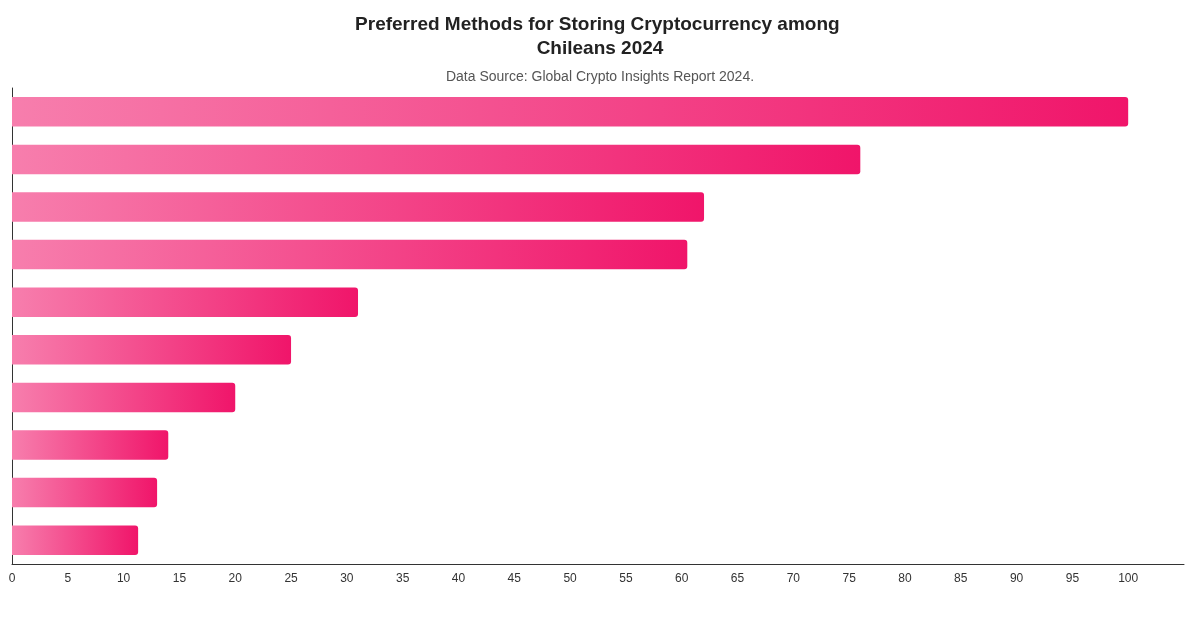 Image resolution: width=1200 pixels, height=628 pixels. What do you see at coordinates (600, 76) in the screenshot?
I see `chart-subtitle: Data Source: Global Crypto Insights Report 2024.` at bounding box center [600, 76].